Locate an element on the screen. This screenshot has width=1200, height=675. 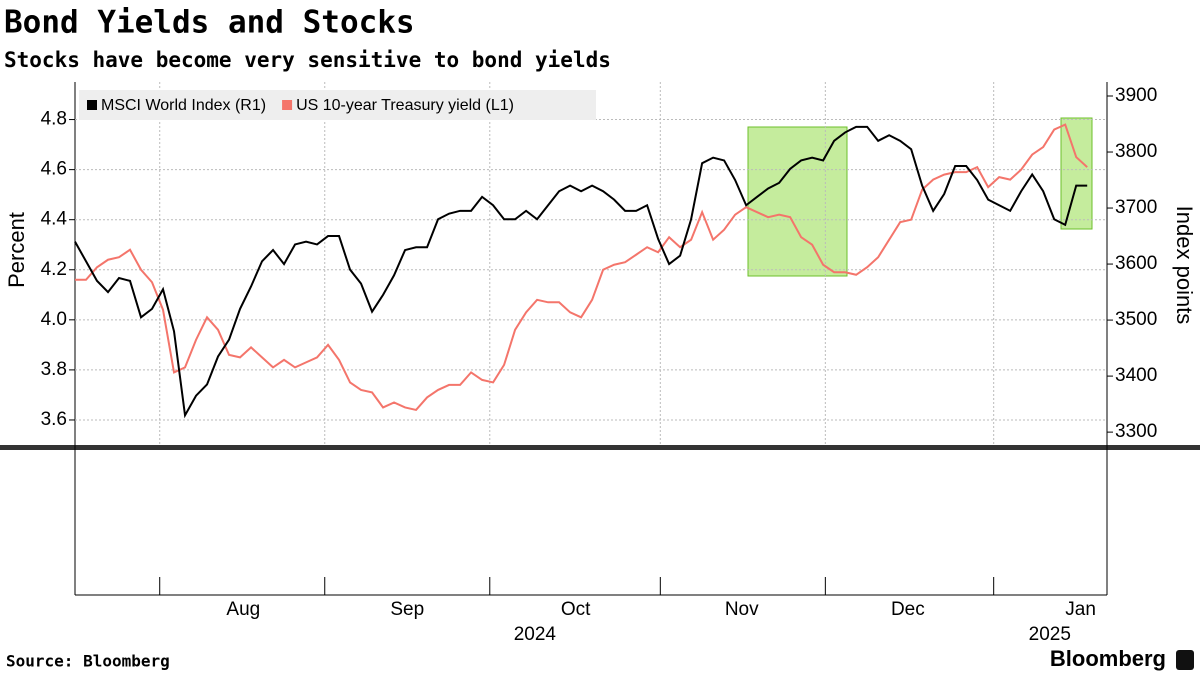
y2-tick-label: 3900 is located at coordinates (1136, 95).